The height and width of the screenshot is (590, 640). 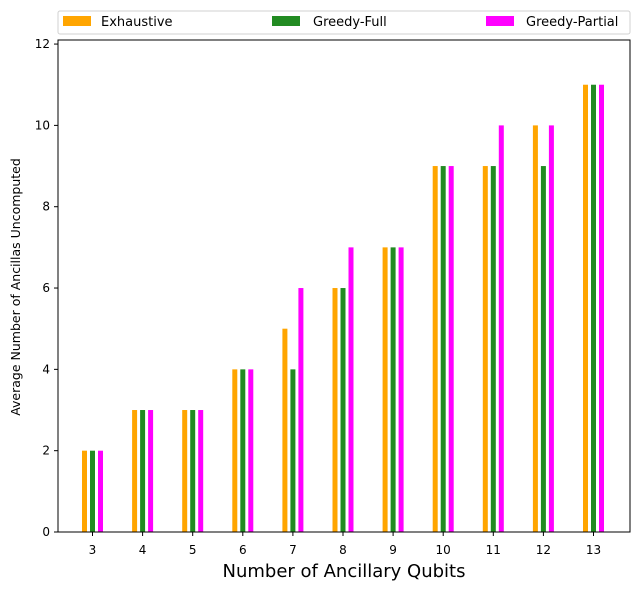 What do you see at coordinates (593, 550) in the screenshot?
I see `x-tick-label-13: 13` at bounding box center [593, 550].